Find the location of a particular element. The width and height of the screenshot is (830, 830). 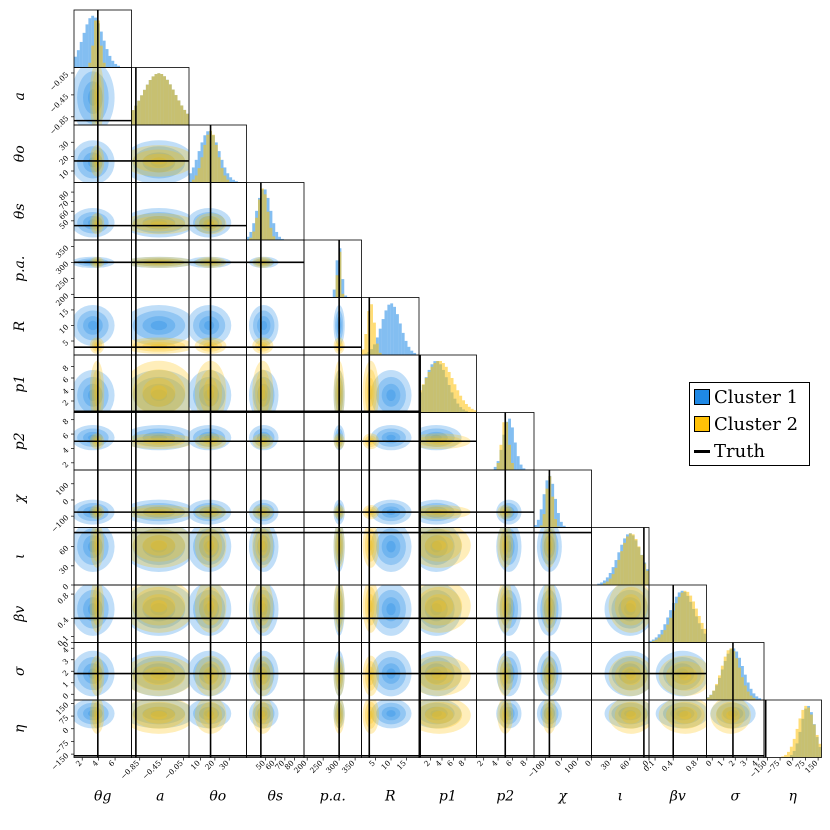

y-tick-label: 4 is located at coordinates (66, 650).